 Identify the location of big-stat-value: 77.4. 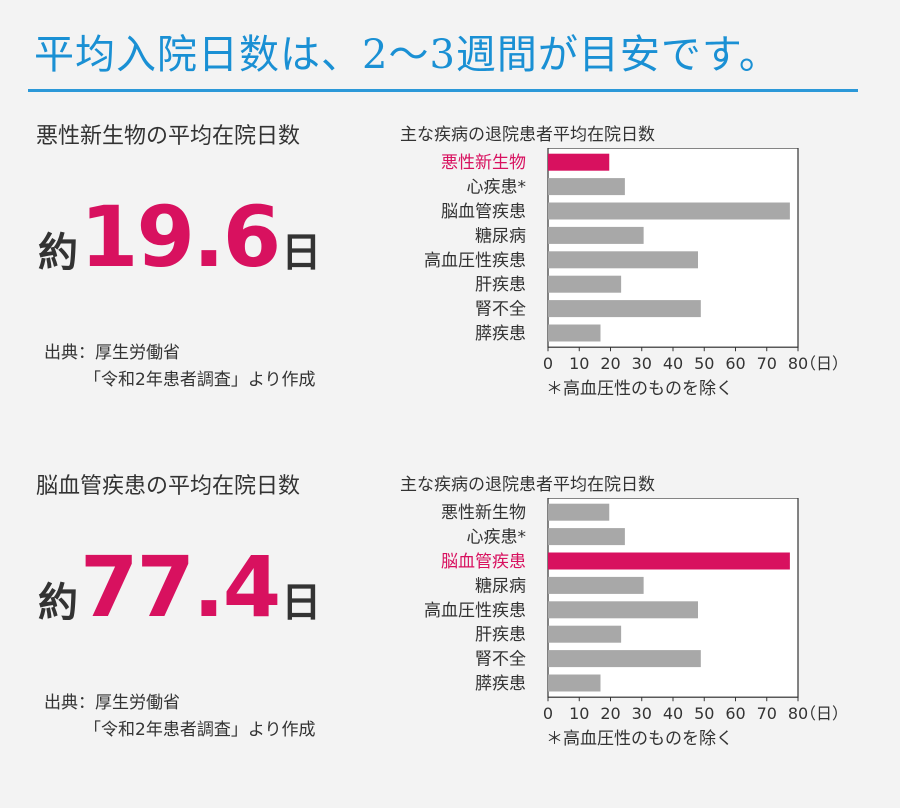
(180, 587).